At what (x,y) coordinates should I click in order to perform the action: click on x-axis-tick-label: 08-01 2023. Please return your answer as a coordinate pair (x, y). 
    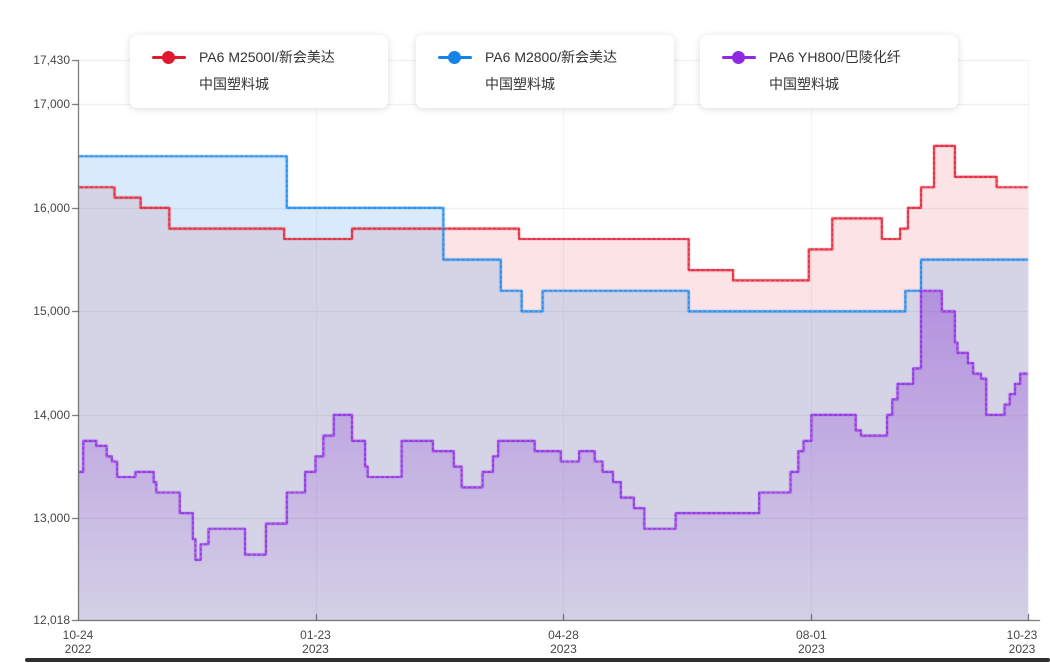
    Looking at the image, I should click on (811, 642).